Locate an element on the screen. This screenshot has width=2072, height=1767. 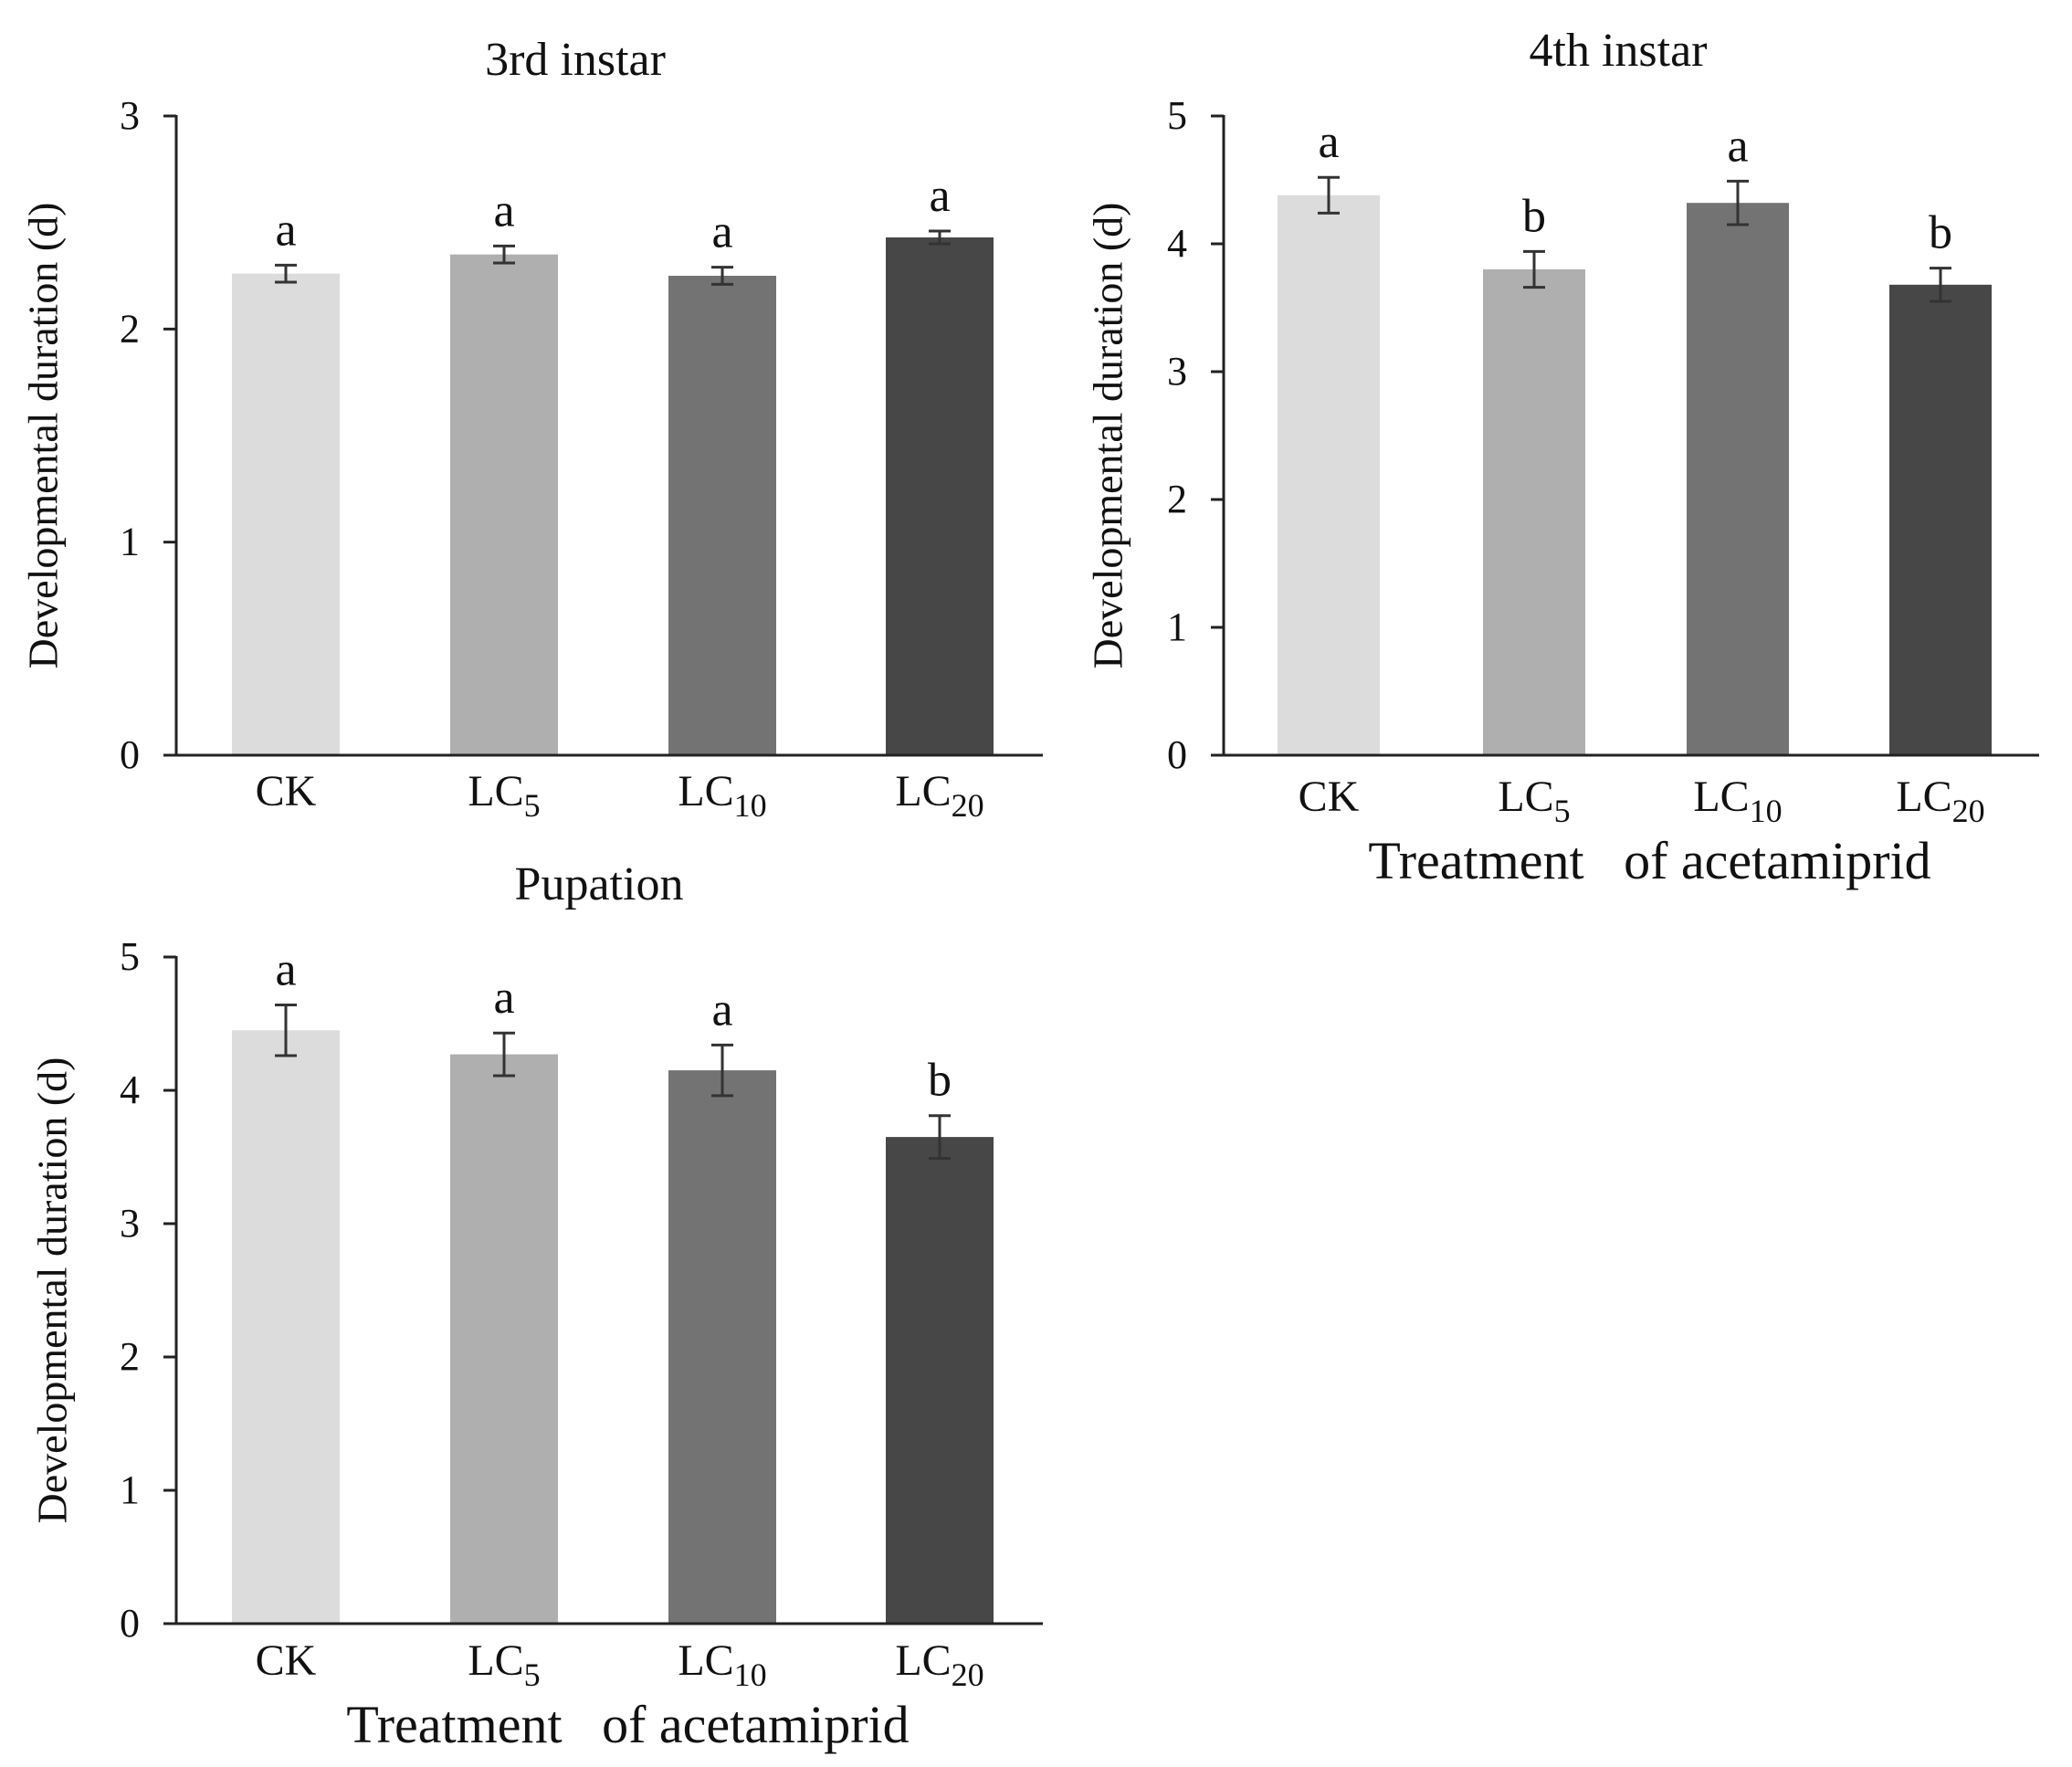
chart-title: 3rd instar is located at coordinates (575, 60).